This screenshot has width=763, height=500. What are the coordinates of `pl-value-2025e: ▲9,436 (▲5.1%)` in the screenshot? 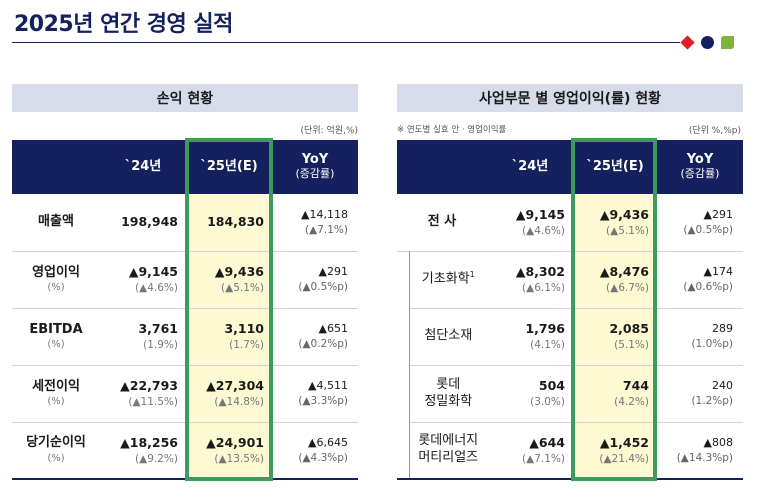 It's located at (229, 279).